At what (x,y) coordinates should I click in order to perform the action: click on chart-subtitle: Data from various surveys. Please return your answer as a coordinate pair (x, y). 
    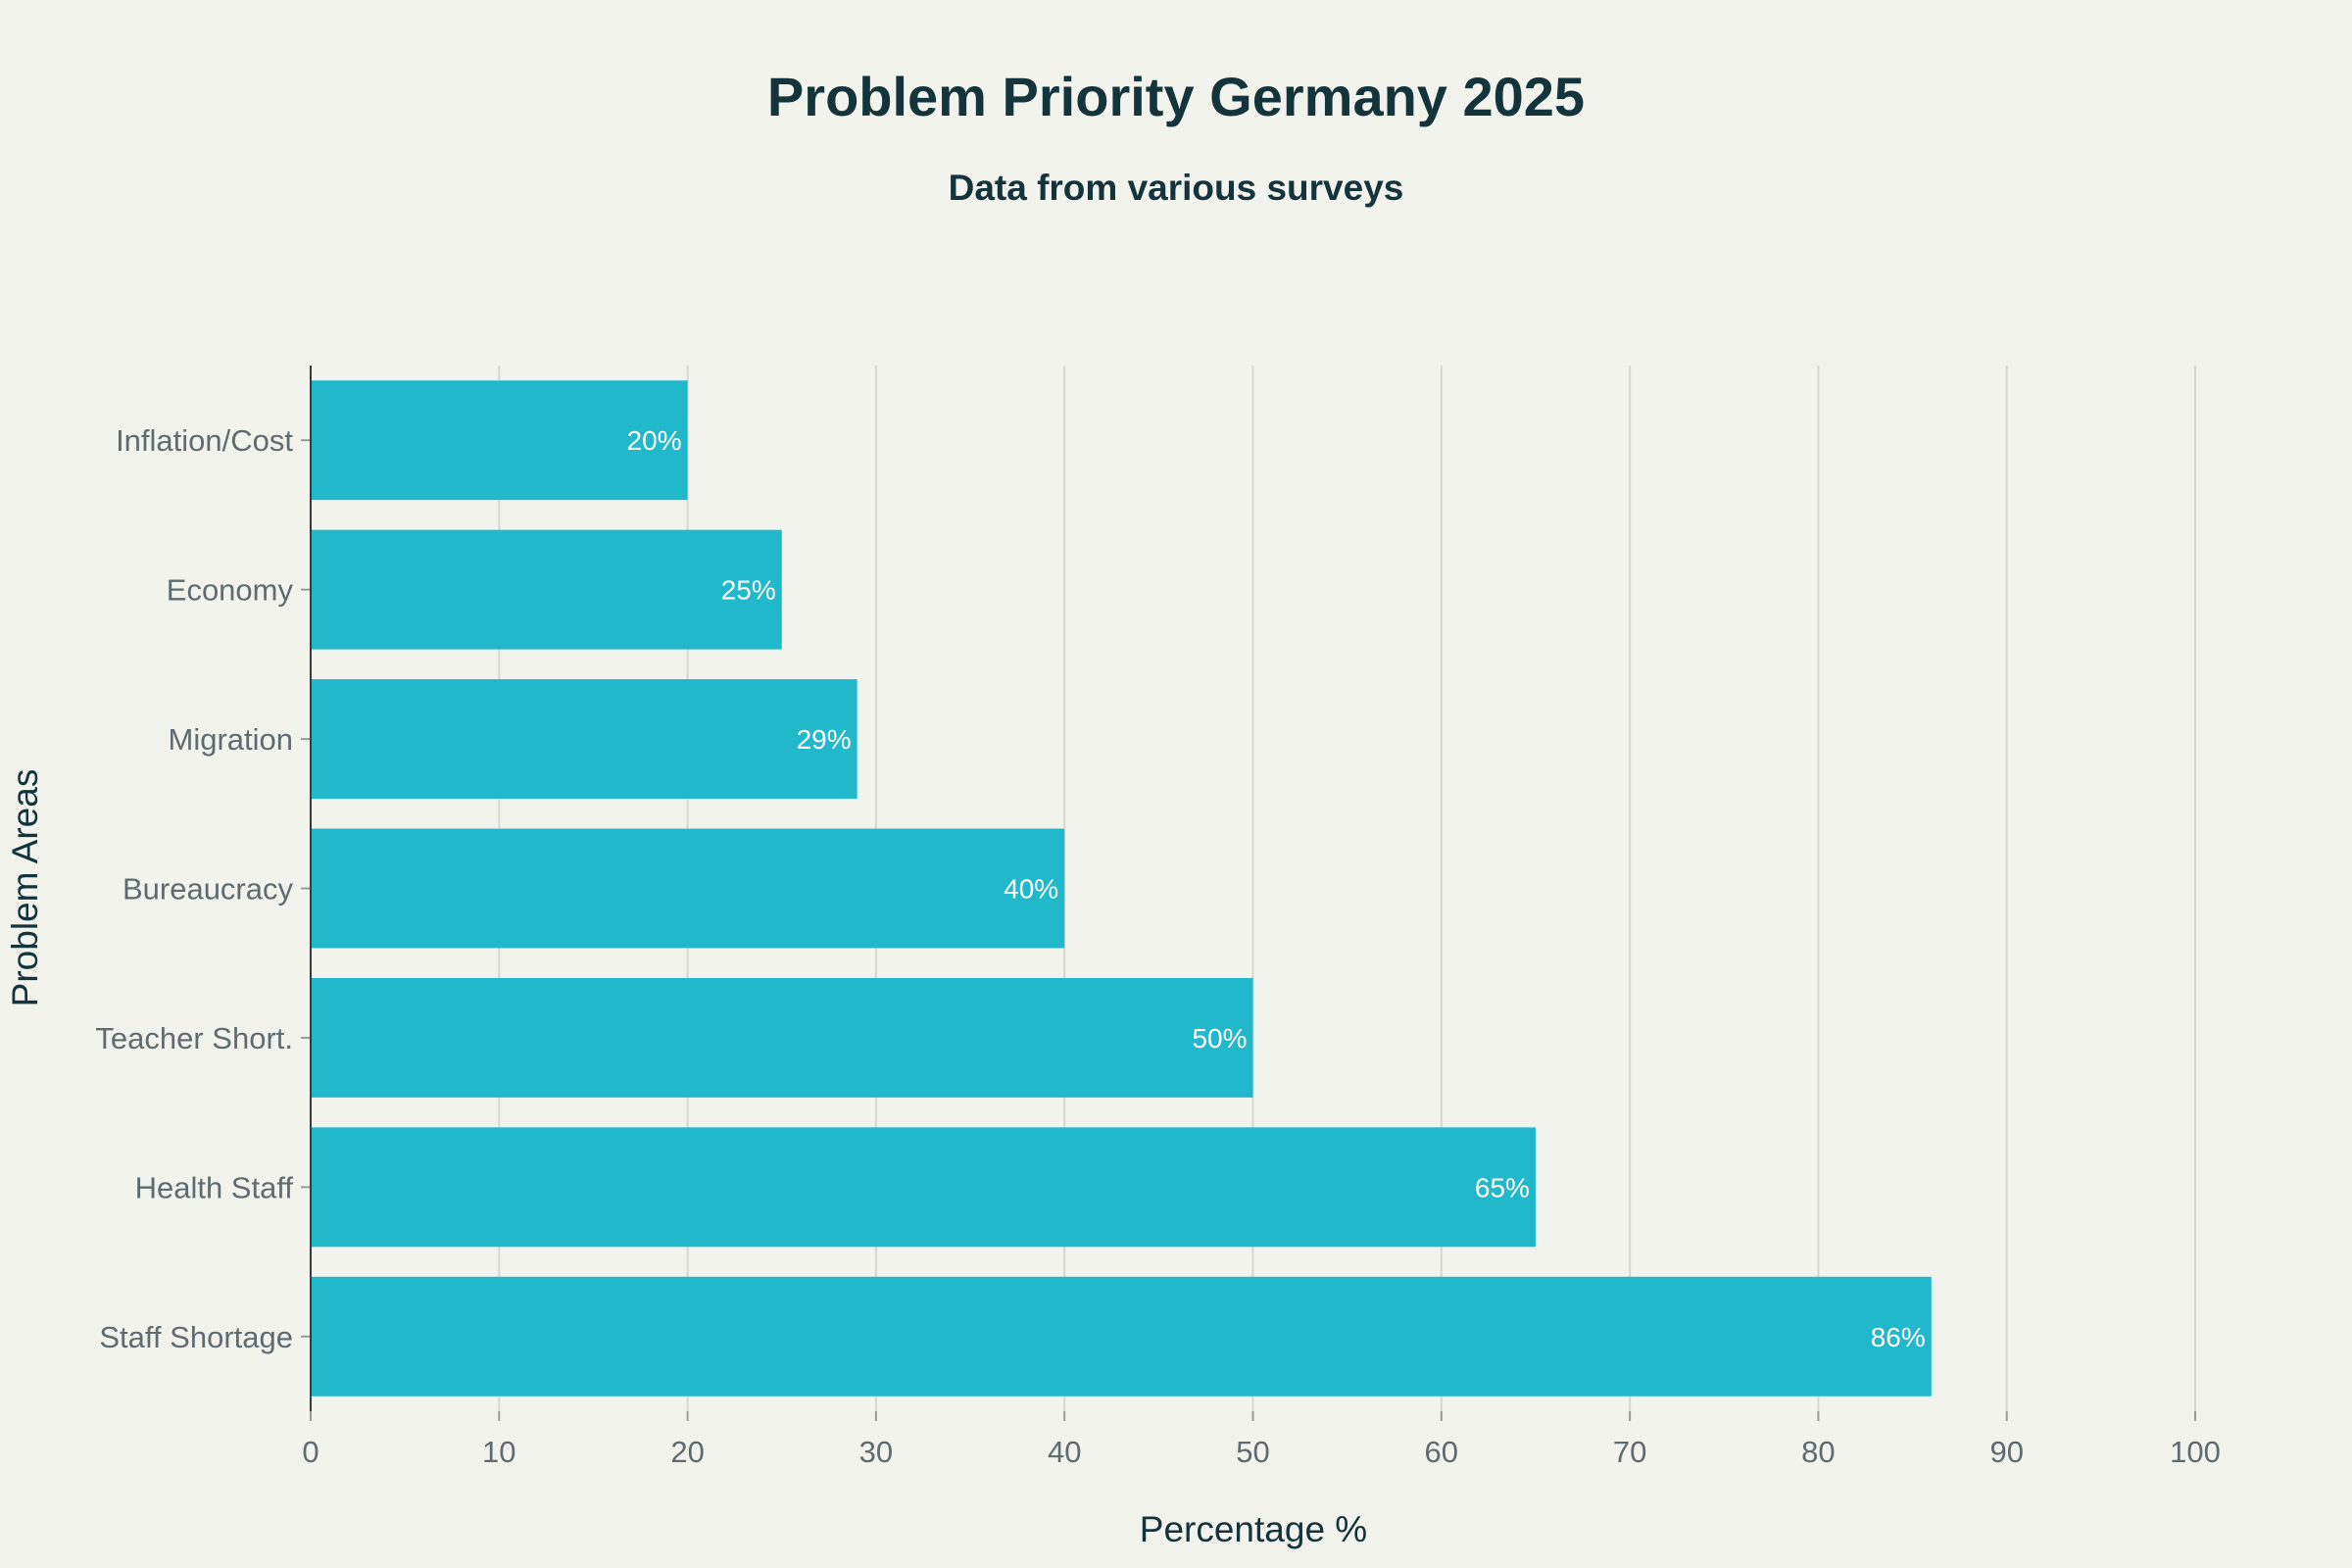
    Looking at the image, I should click on (1176, 188).